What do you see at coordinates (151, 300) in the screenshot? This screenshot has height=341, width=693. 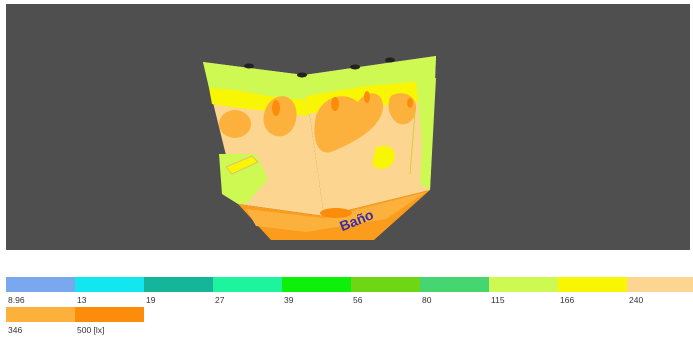 I see `legend-value: 19` at bounding box center [151, 300].